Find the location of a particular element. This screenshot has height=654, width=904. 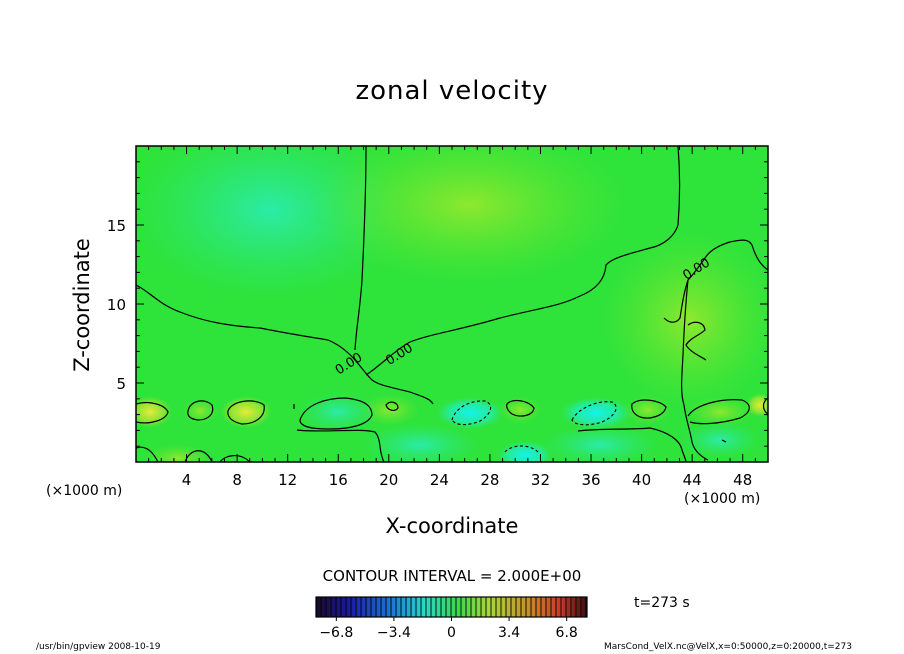

x-unit-label-left: (×1000 m) is located at coordinates (84, 491).